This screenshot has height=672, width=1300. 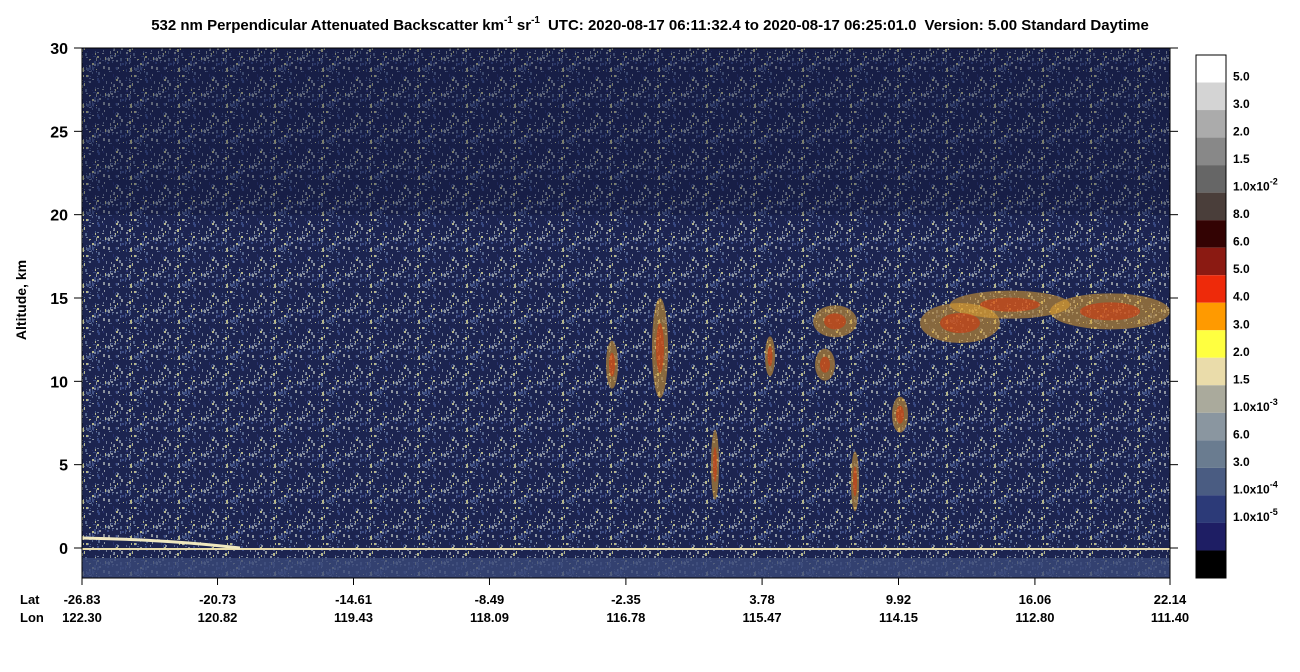 What do you see at coordinates (82, 599) in the screenshot?
I see `lat-tick-label: -26.83` at bounding box center [82, 599].